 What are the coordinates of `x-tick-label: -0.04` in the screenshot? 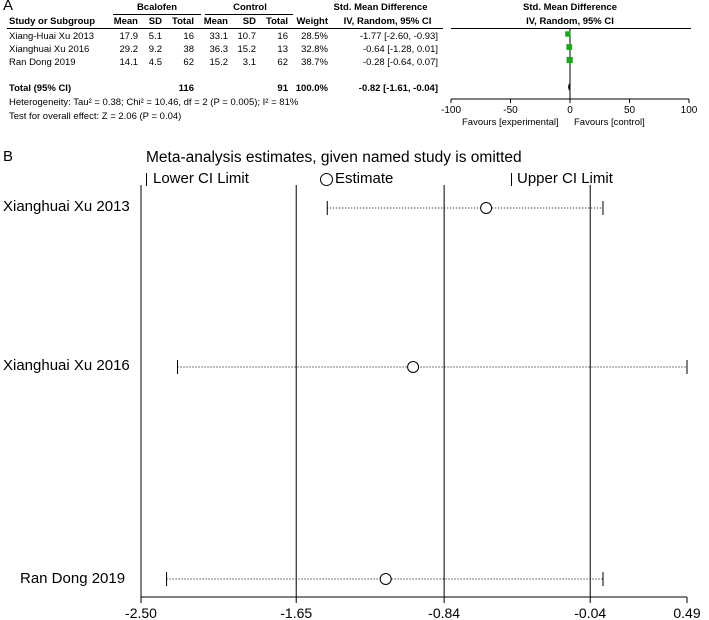 It's located at (590, 612).